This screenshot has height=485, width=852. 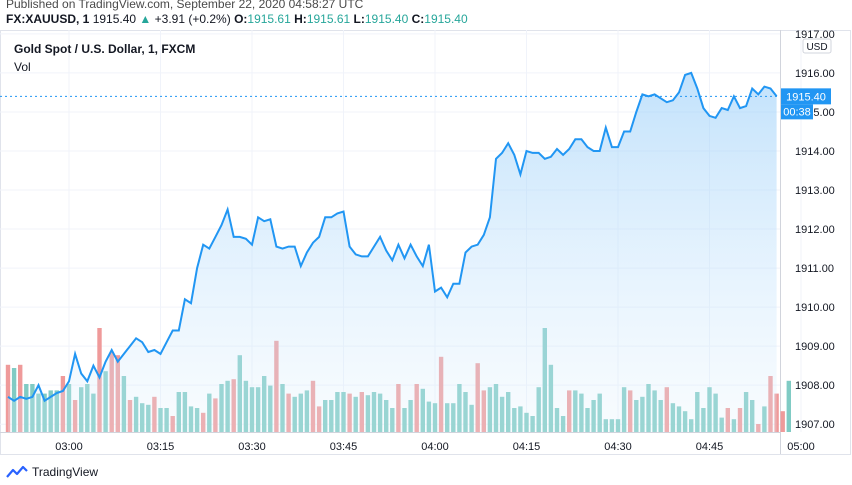 I want to click on open-label: O:, so click(x=241, y=19).